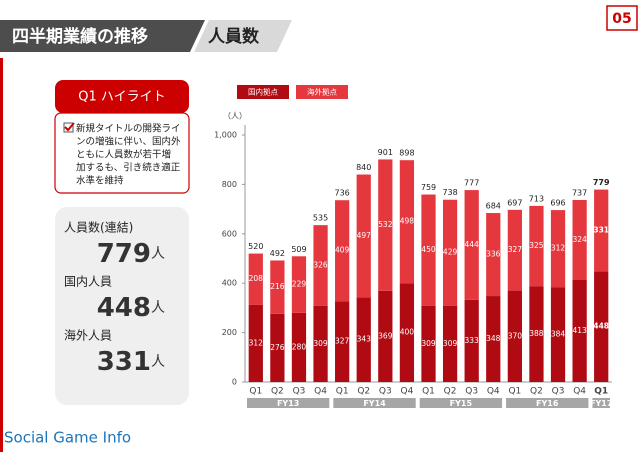 Image resolution: width=640 pixels, height=452 pixels. I want to click on stat-value: 448人, so click(131, 308).